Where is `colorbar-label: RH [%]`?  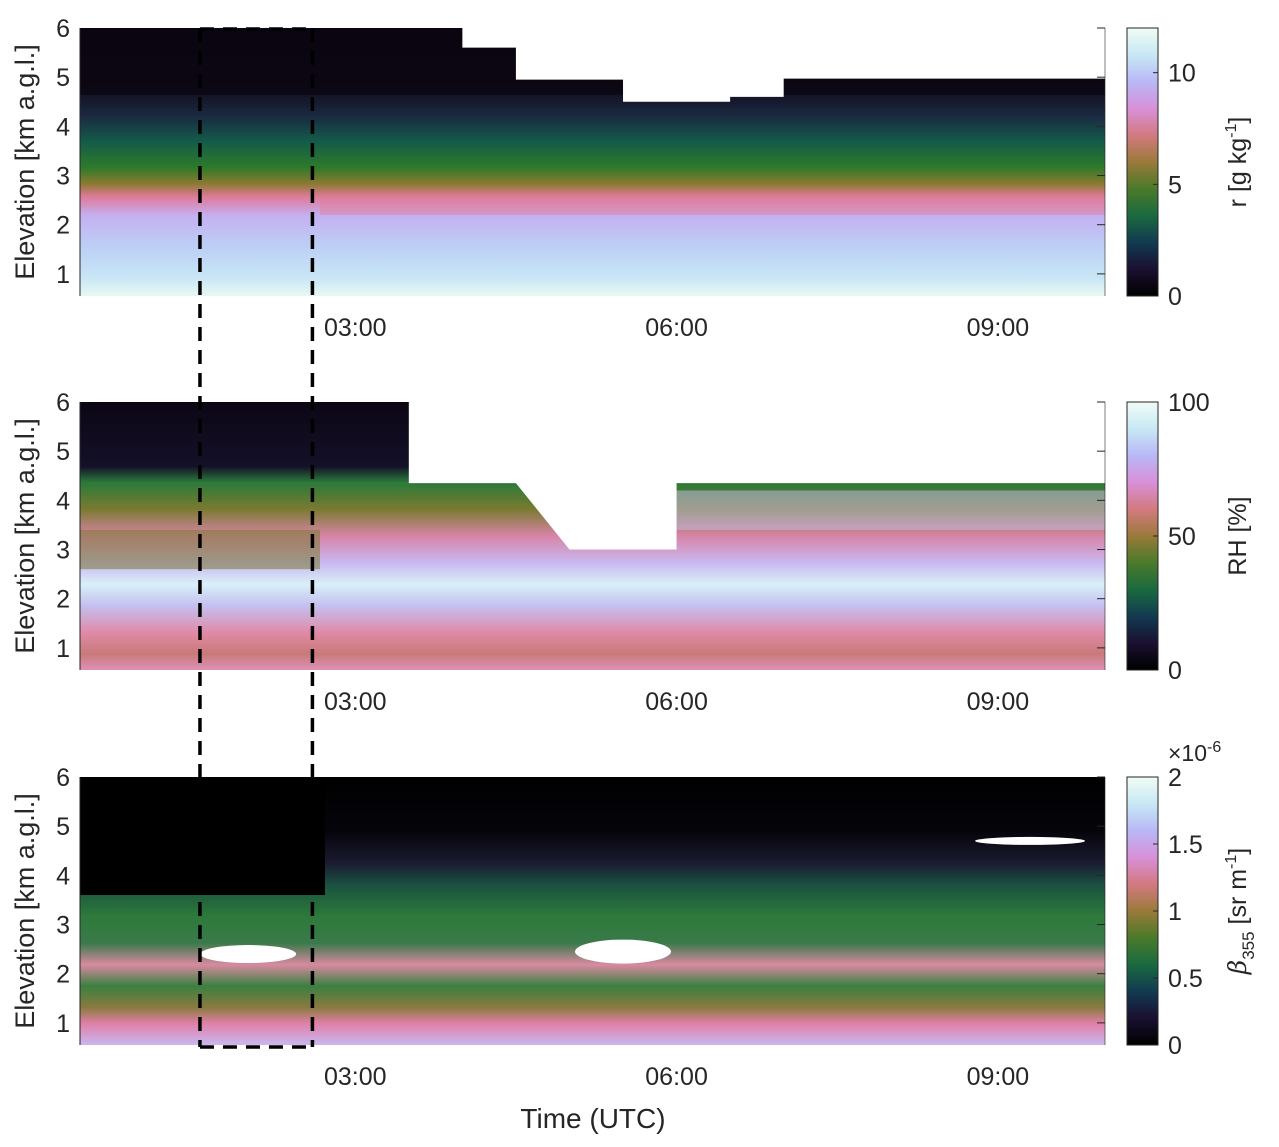
colorbar-label: RH [%] is located at coordinates (1238, 535).